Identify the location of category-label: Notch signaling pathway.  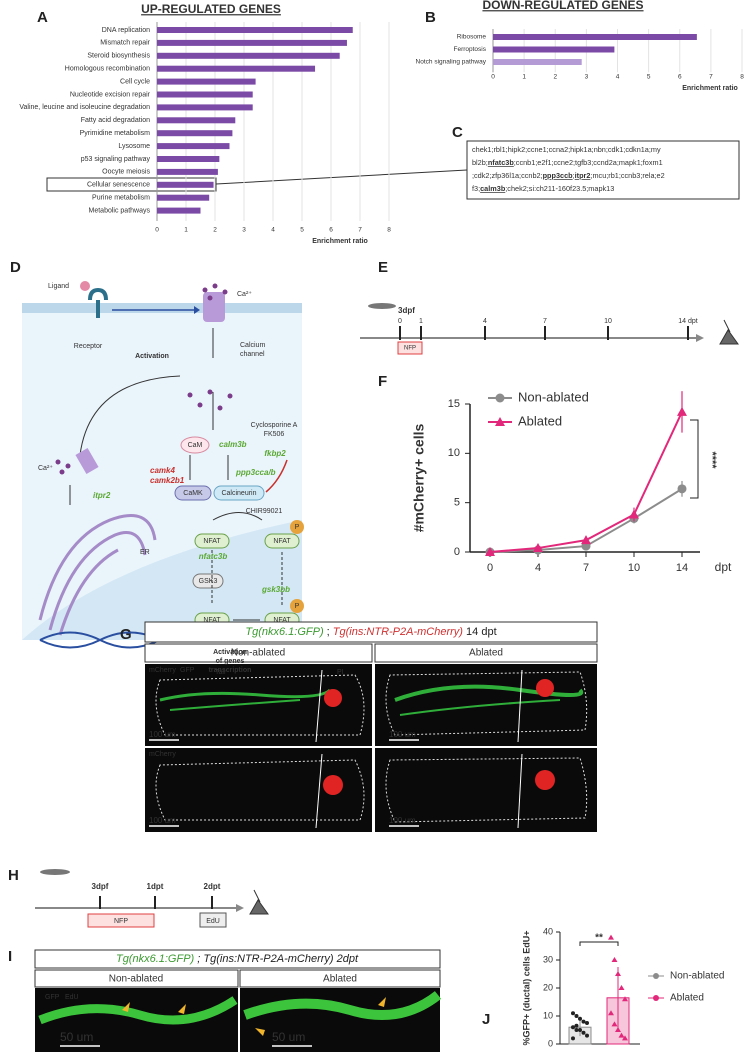
(451, 62).